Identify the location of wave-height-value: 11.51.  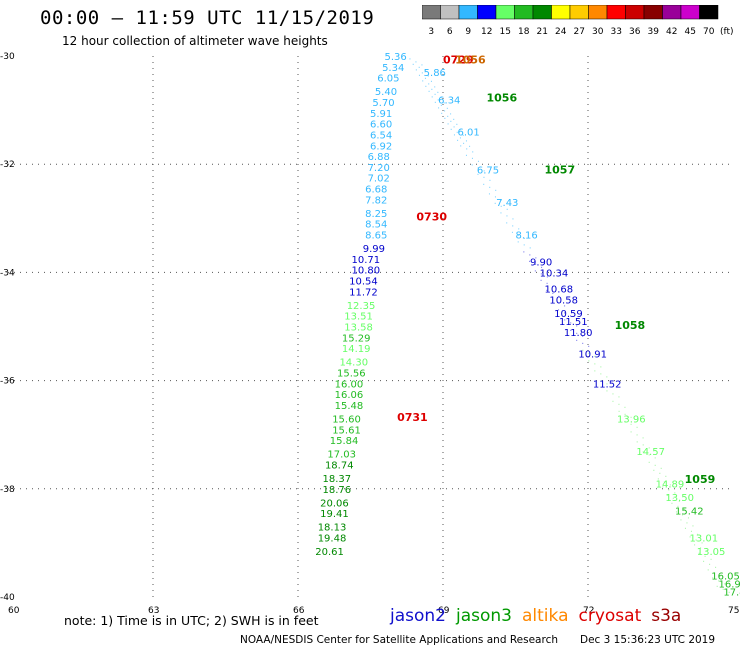
(573, 322).